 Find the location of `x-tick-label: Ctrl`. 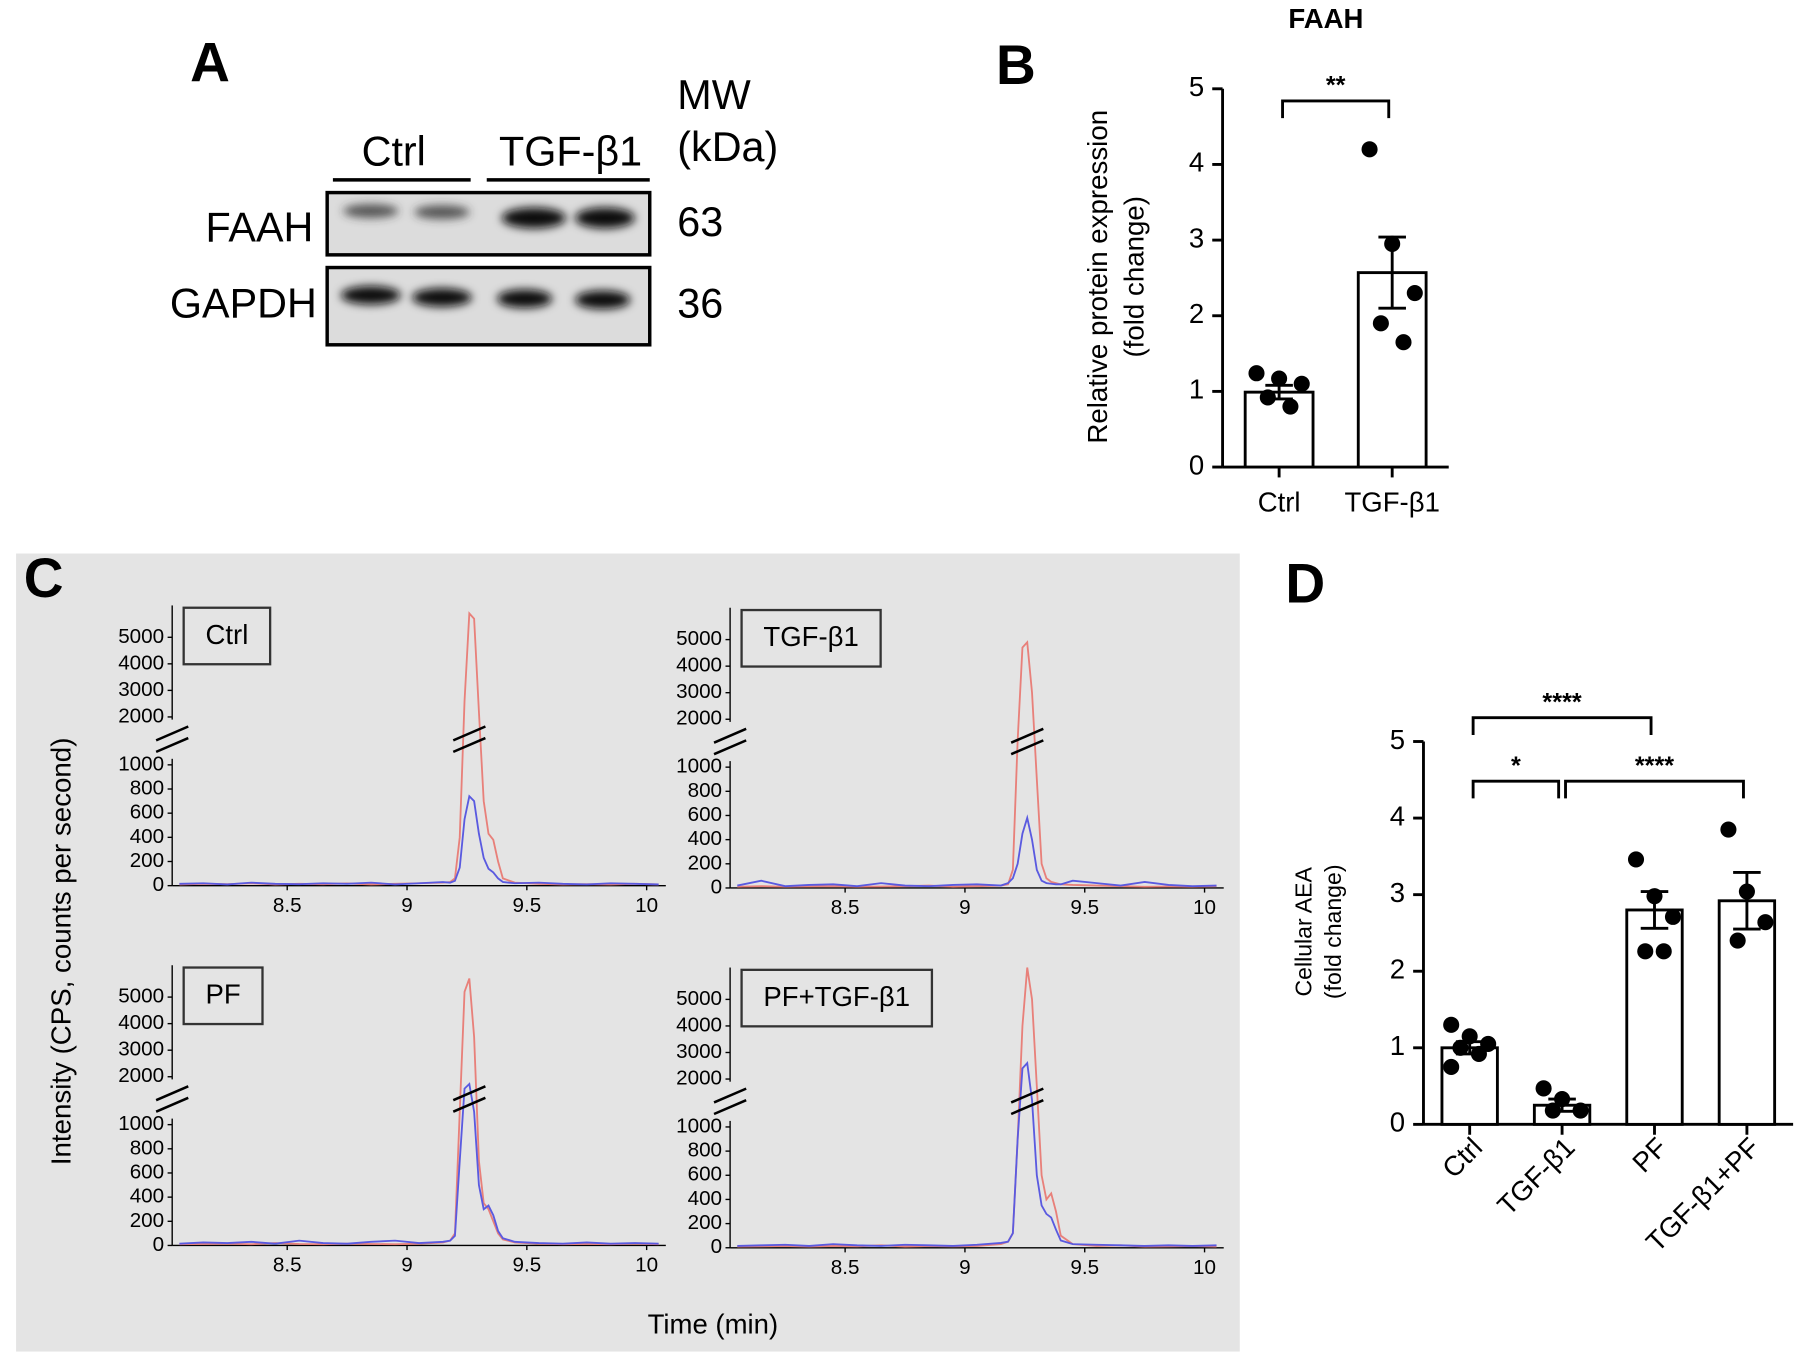

x-tick-label: Ctrl is located at coordinates (1279, 501).